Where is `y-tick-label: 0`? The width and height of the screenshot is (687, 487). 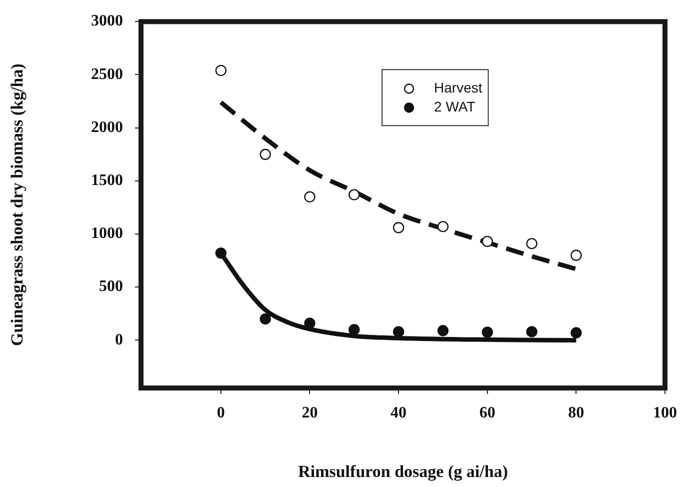 y-tick-label: 0 is located at coordinates (119, 339).